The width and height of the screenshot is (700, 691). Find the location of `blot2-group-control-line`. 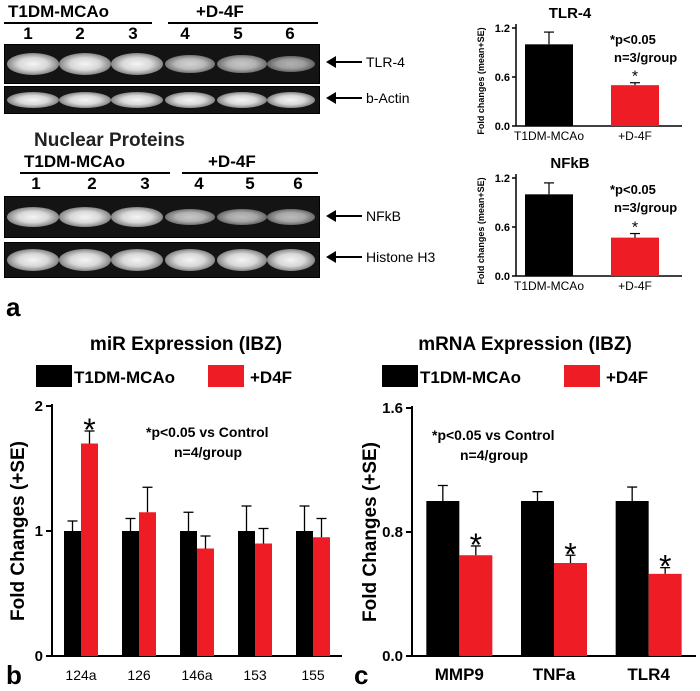

blot2-group-control-line is located at coordinates (95, 173).